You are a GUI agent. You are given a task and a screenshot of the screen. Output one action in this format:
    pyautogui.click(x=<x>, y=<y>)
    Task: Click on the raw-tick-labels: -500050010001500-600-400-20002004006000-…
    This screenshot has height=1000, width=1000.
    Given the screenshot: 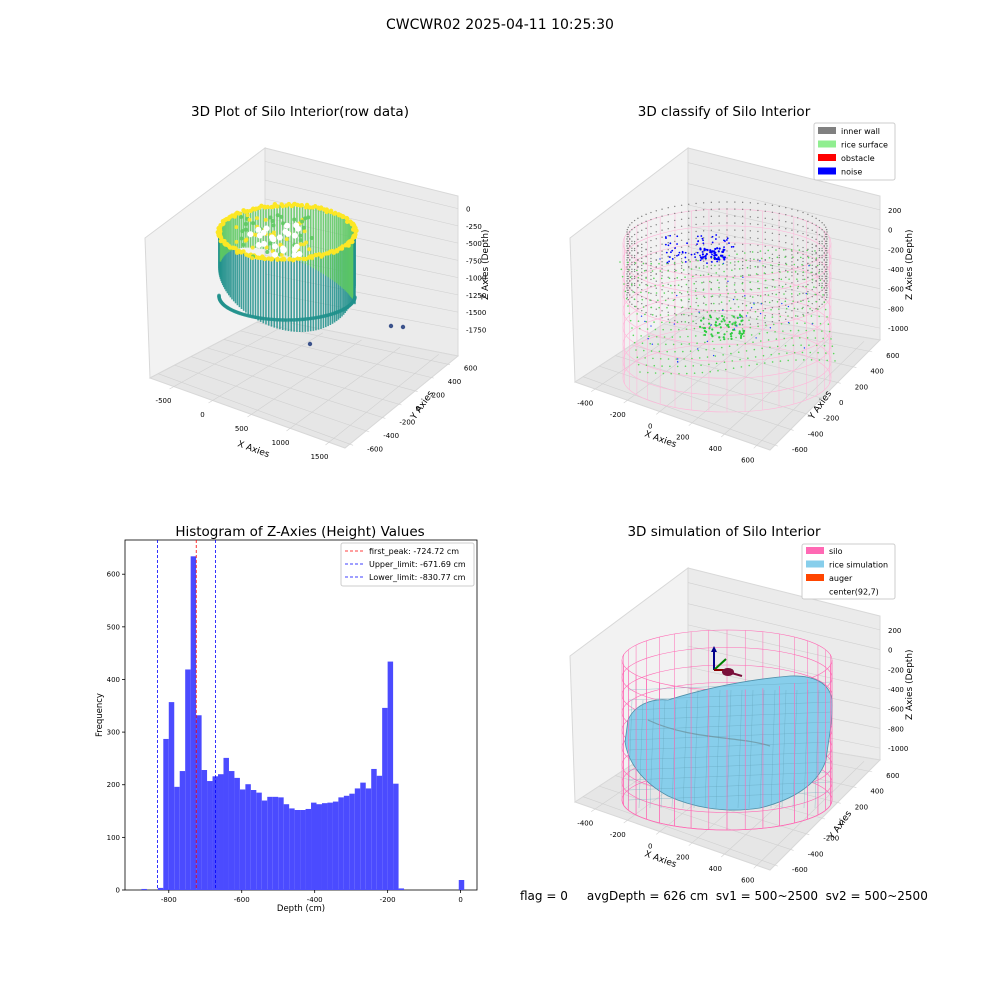 What is the action you would take?
    pyautogui.click(x=321, y=333)
    